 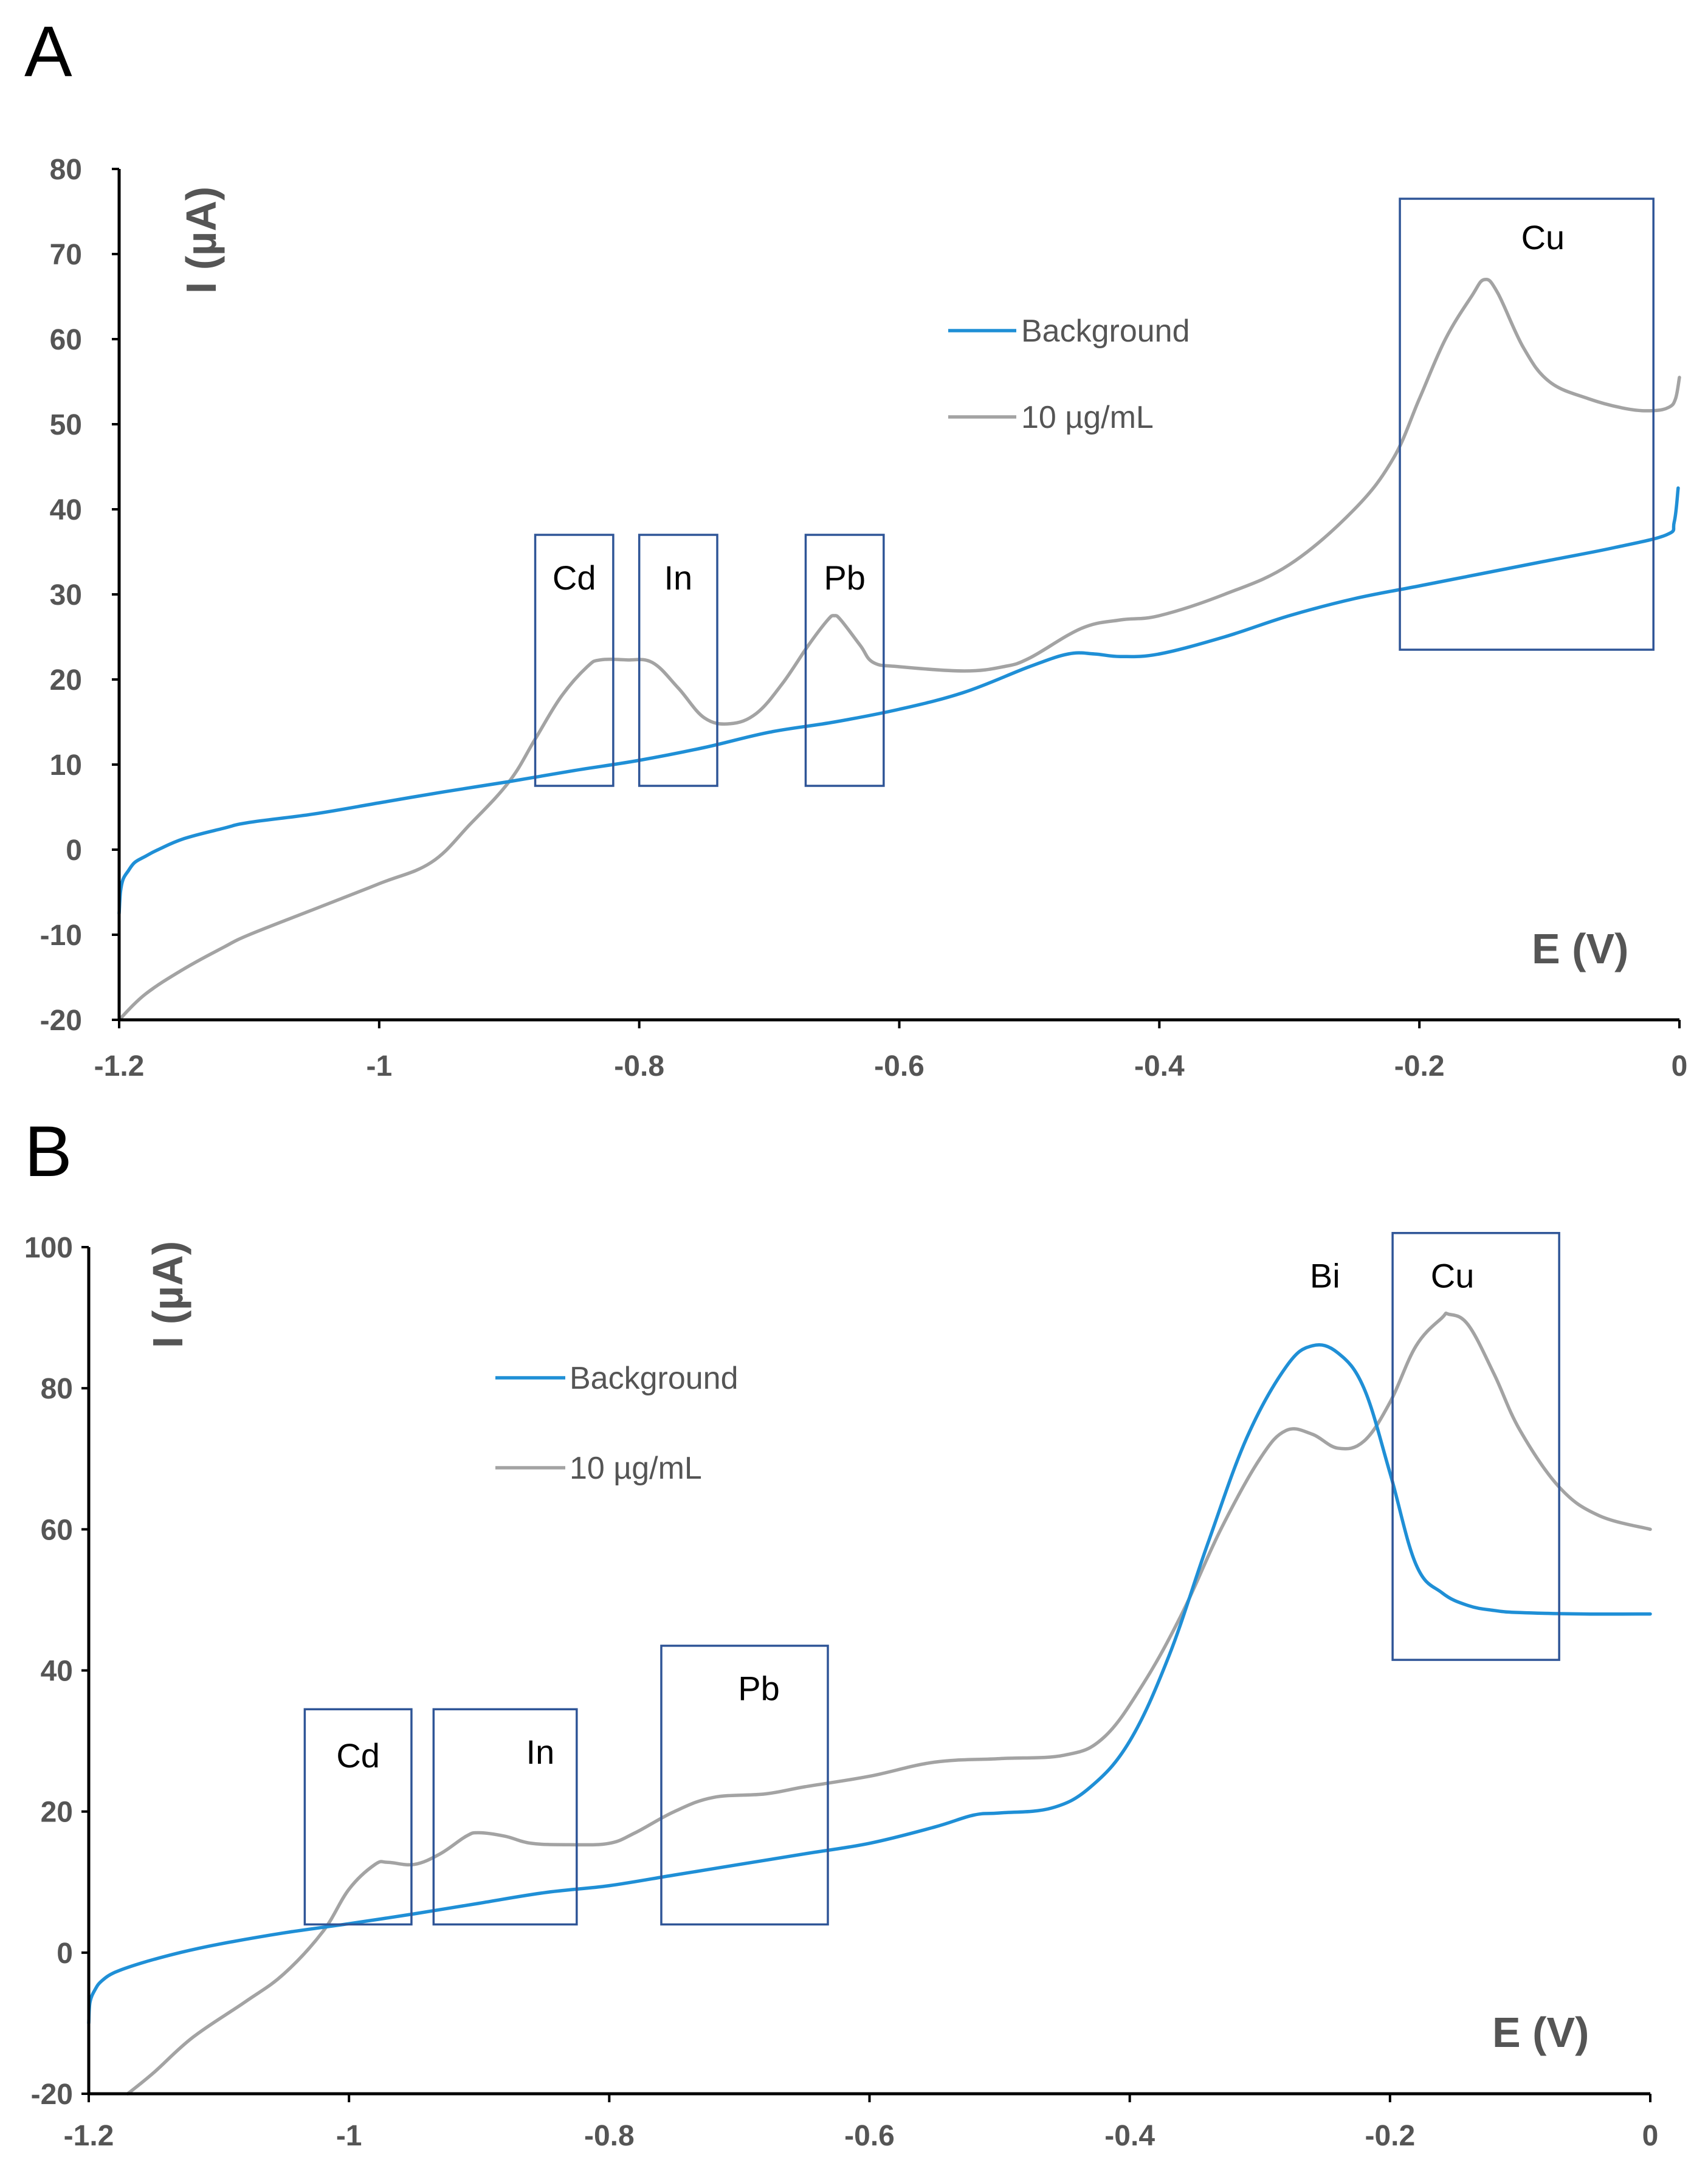 I want to click on panel-a-y-tick-label: 60, so click(x=66, y=340).